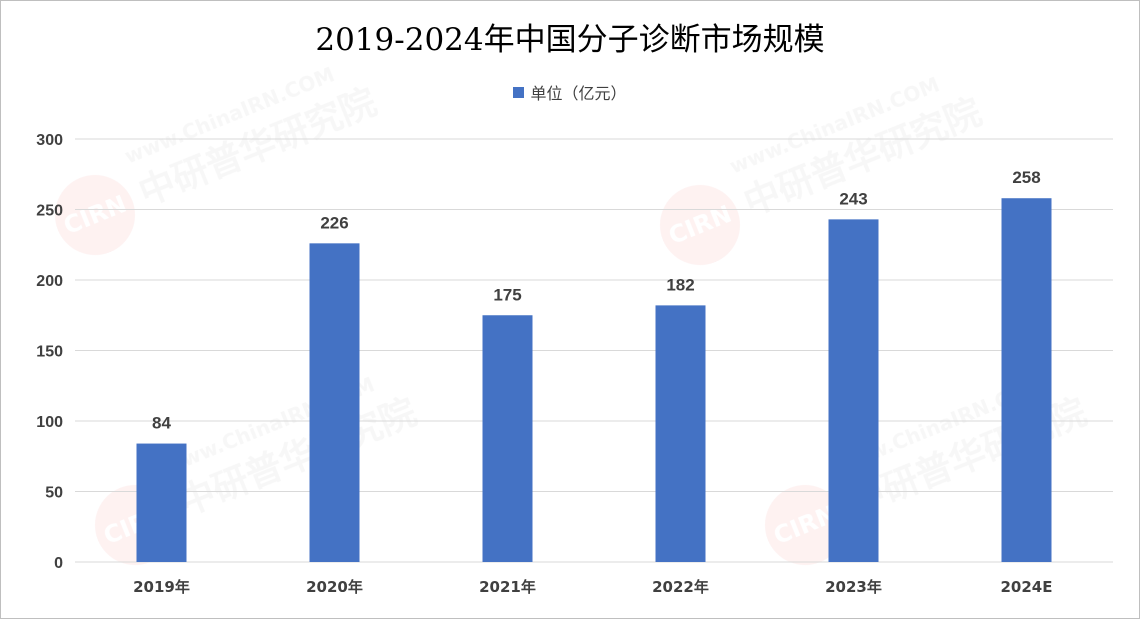 The image size is (1140, 619). What do you see at coordinates (161, 423) in the screenshot?
I see `data-label: 84` at bounding box center [161, 423].